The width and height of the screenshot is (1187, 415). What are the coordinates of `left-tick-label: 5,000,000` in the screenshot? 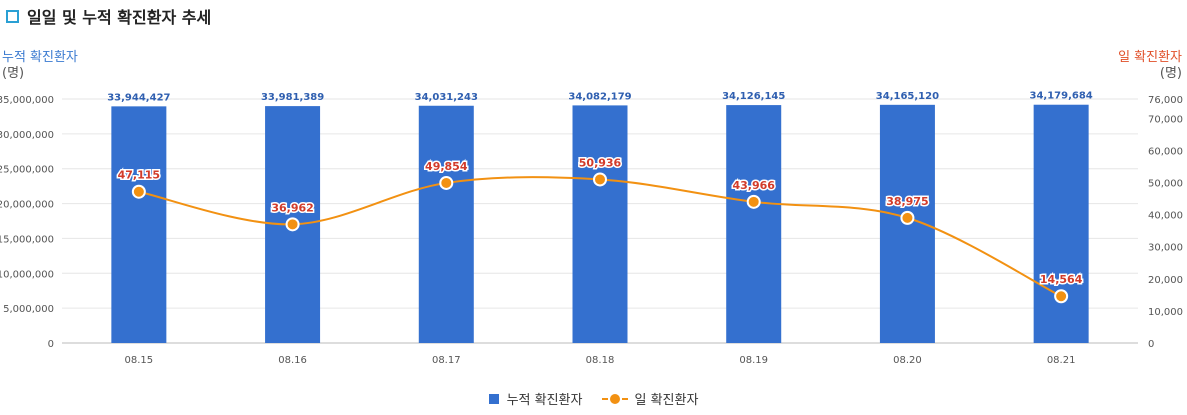 It's located at (28, 309).